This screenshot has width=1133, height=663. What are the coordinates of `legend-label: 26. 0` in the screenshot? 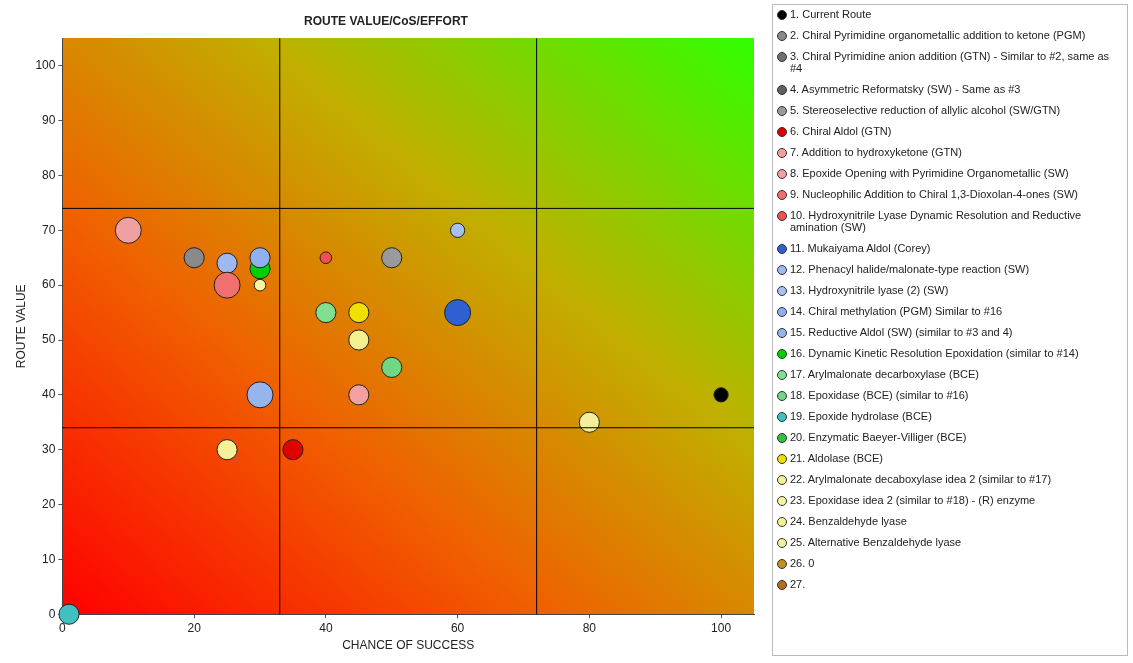 It's located at (802, 563).